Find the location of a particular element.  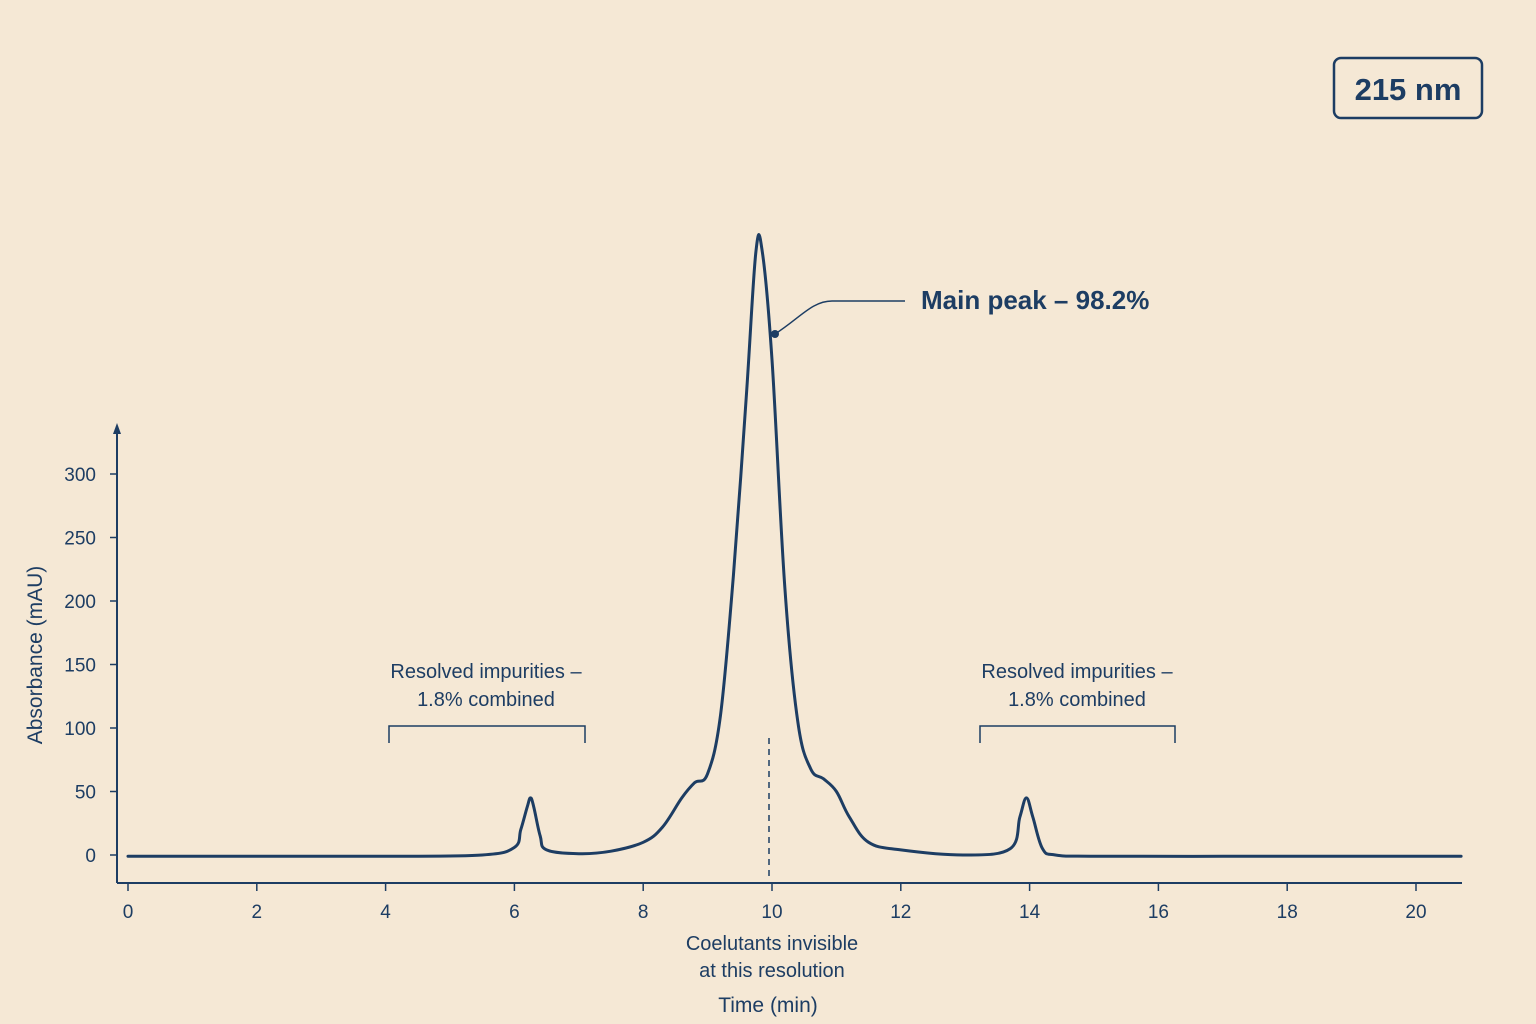

coelutant-annotation: Coelutants invisible at this resolution is located at coordinates (772, 860).